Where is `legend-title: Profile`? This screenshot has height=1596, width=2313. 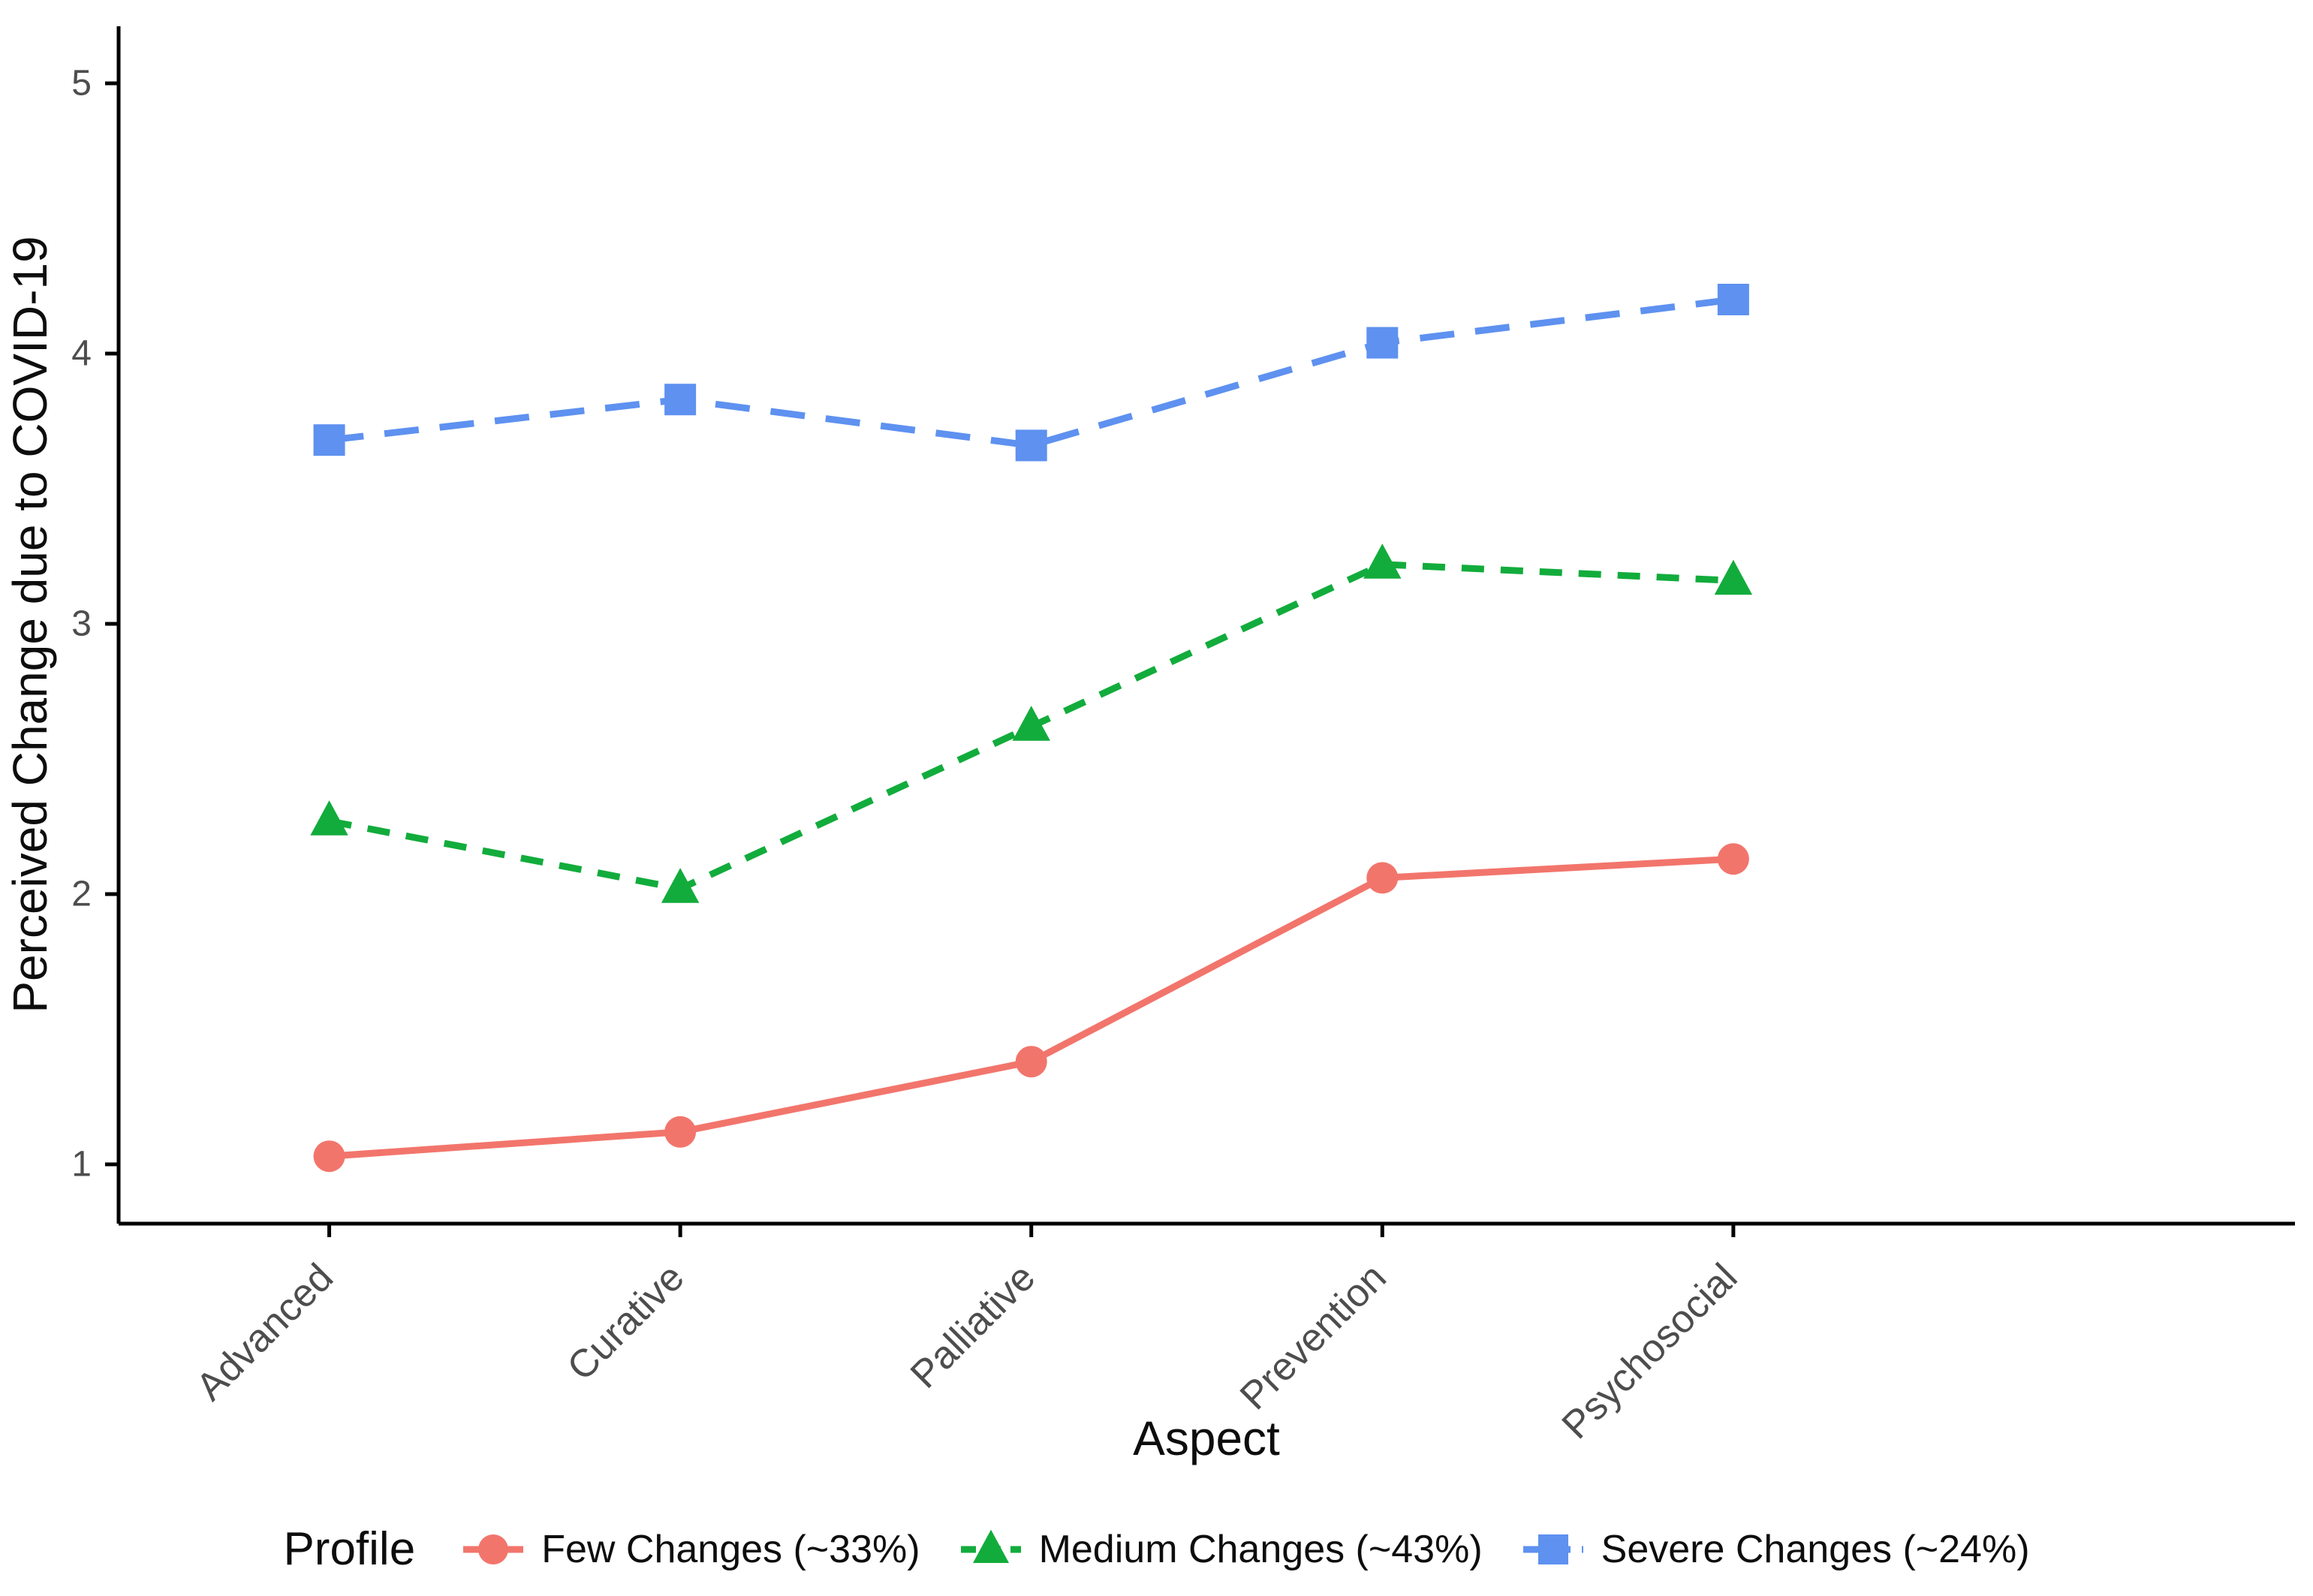 legend-title: Profile is located at coordinates (349, 1549).